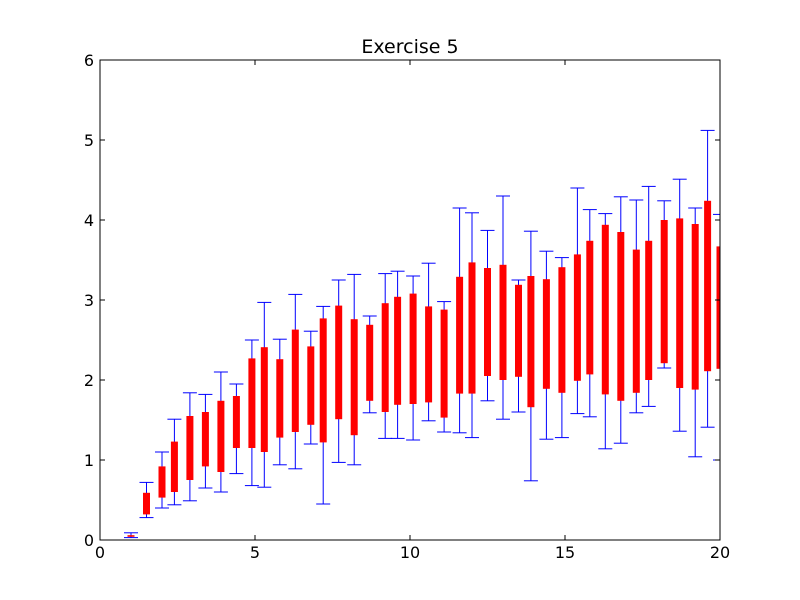  What do you see at coordinates (409, 47) in the screenshot?
I see `chart-title: Exercise 5` at bounding box center [409, 47].